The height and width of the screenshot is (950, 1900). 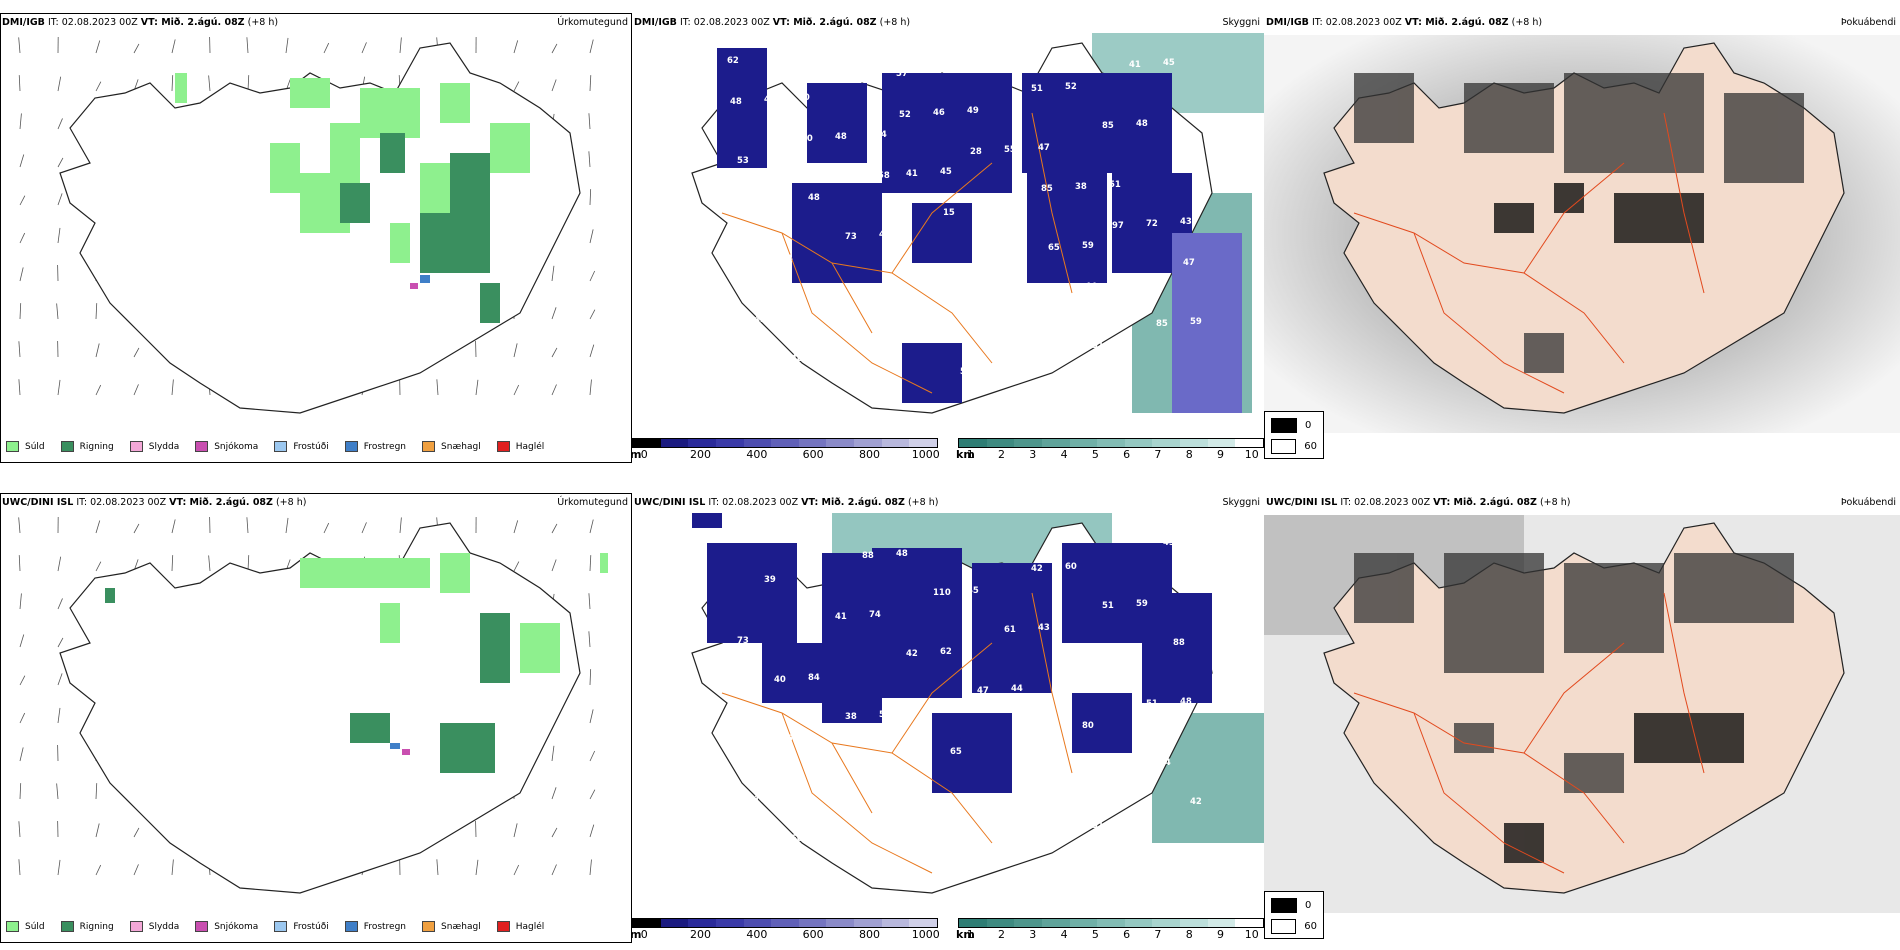 What do you see at coordinates (301, 446) in the screenshot?
I see `legend-item: Frostúði` at bounding box center [301, 446].